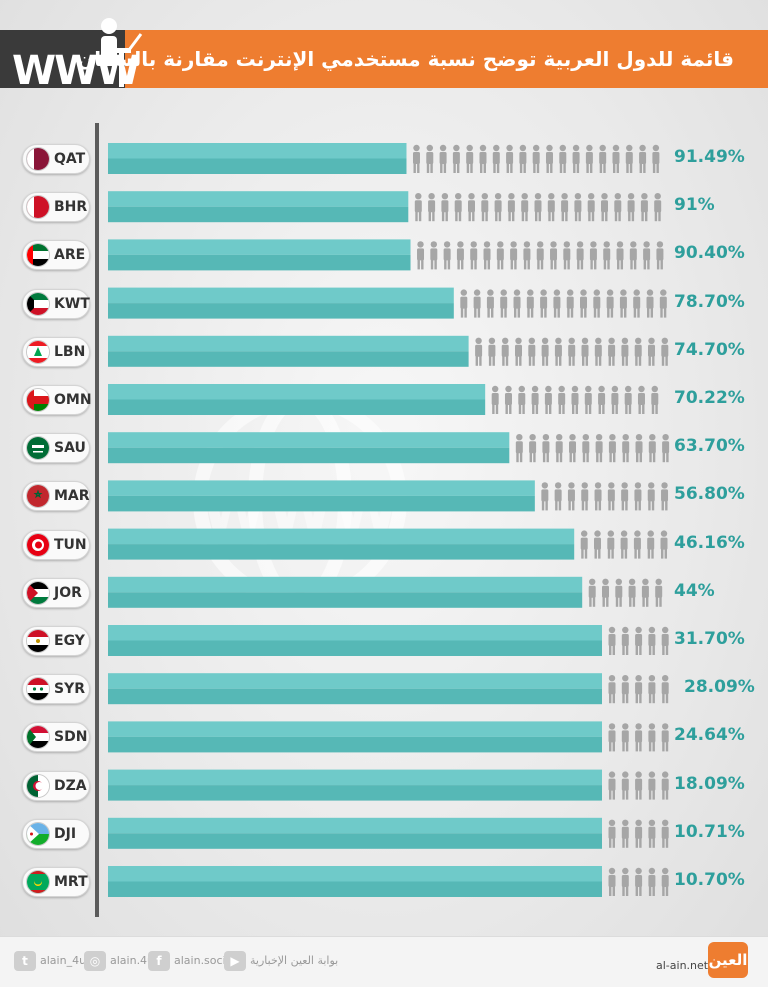 The width and height of the screenshot is (768, 987). I want to click on country-pill-mar: MAR, so click(56, 496).